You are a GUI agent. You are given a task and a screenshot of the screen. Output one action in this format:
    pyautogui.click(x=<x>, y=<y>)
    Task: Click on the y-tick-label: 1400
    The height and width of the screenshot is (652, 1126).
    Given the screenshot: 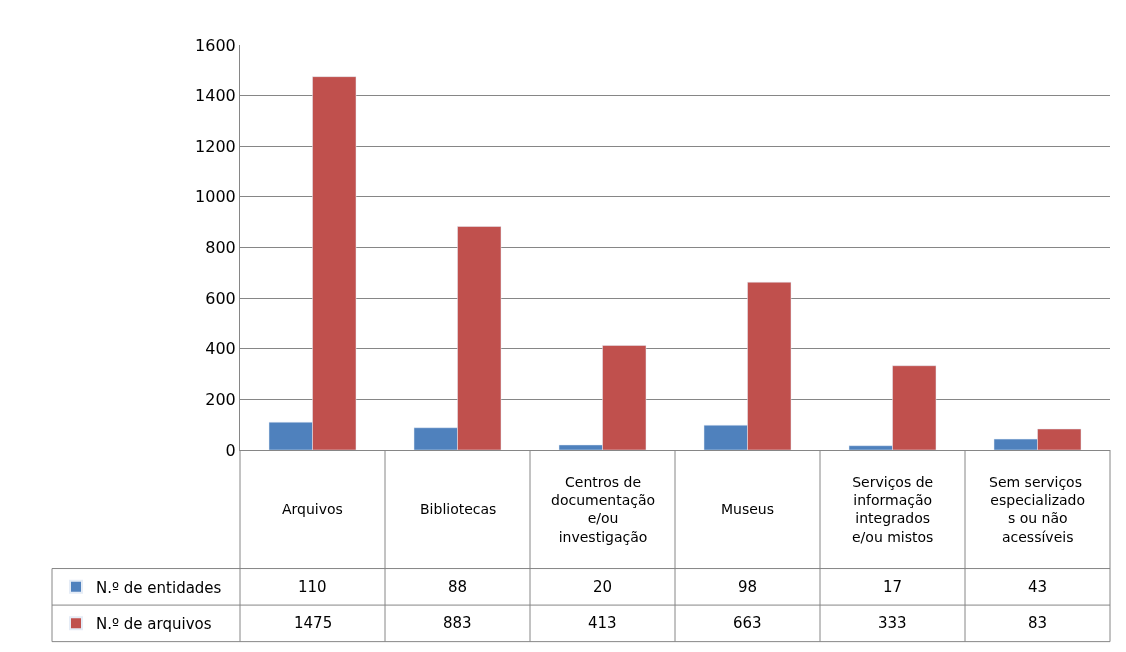 What is the action you would take?
    pyautogui.click(x=215, y=96)
    